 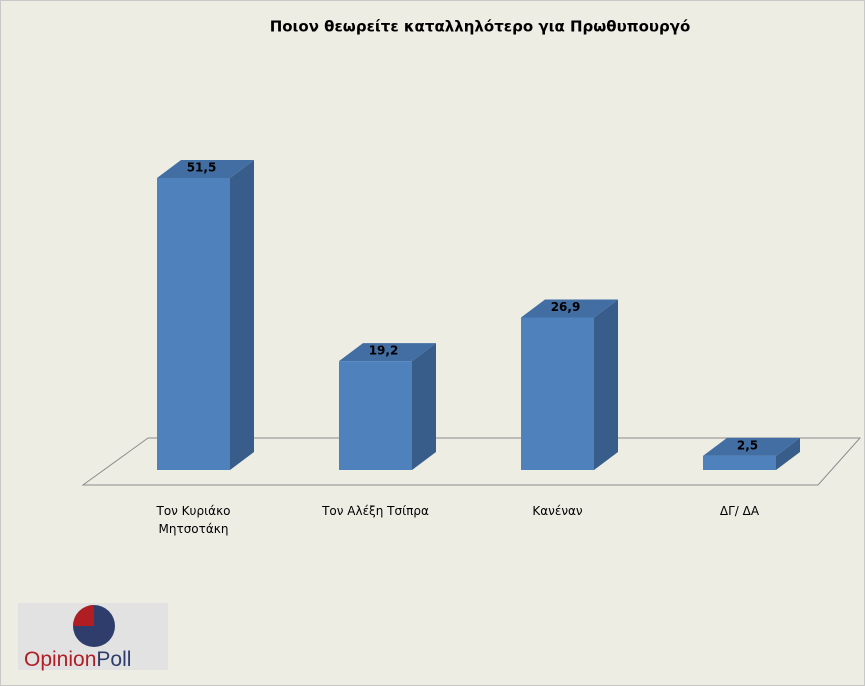 What do you see at coordinates (471, 461) in the screenshot?
I see `floor` at bounding box center [471, 461].